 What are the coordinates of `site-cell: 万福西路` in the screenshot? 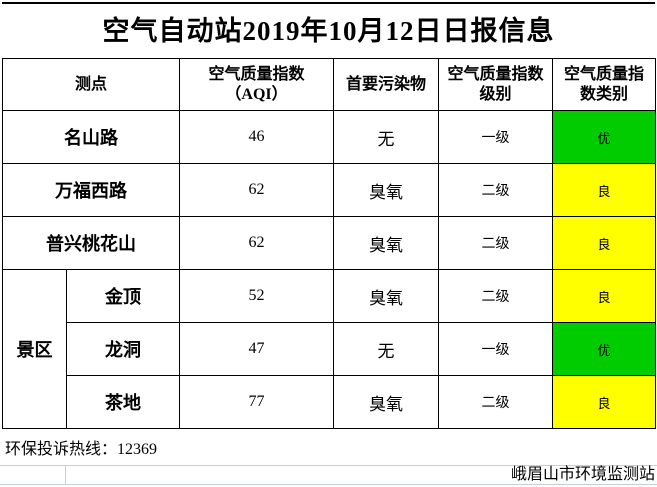 It's located at (91, 190).